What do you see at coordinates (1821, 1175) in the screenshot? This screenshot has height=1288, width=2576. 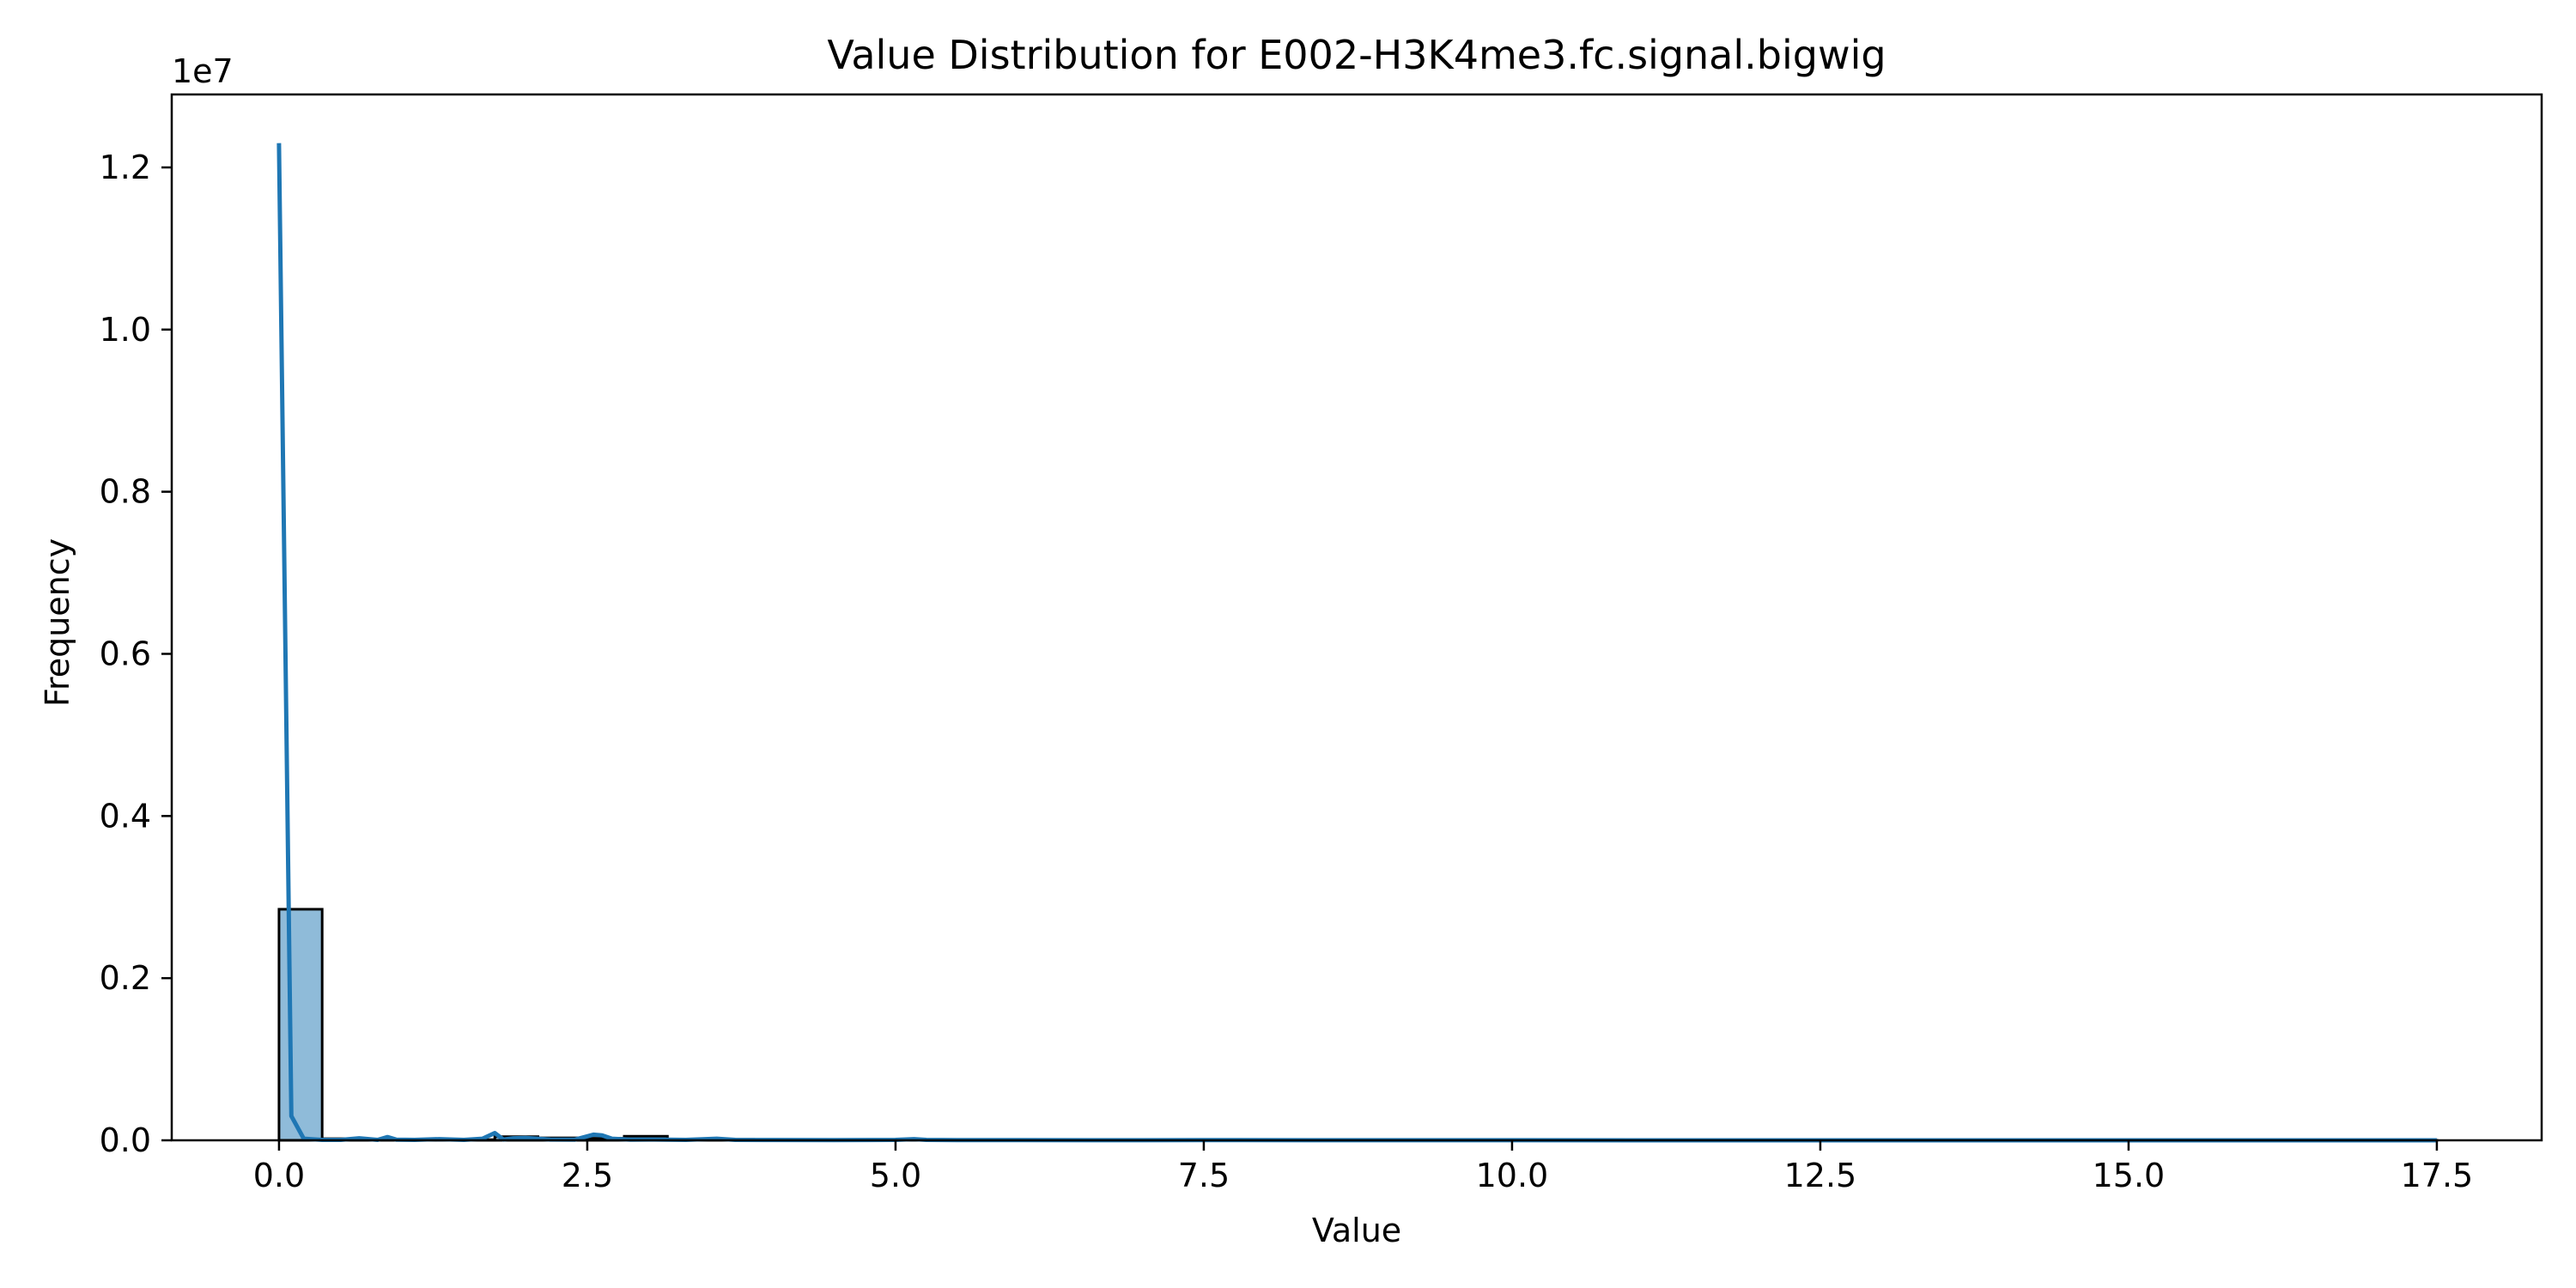 I see `x-tick-label: 12.5` at bounding box center [1821, 1175].